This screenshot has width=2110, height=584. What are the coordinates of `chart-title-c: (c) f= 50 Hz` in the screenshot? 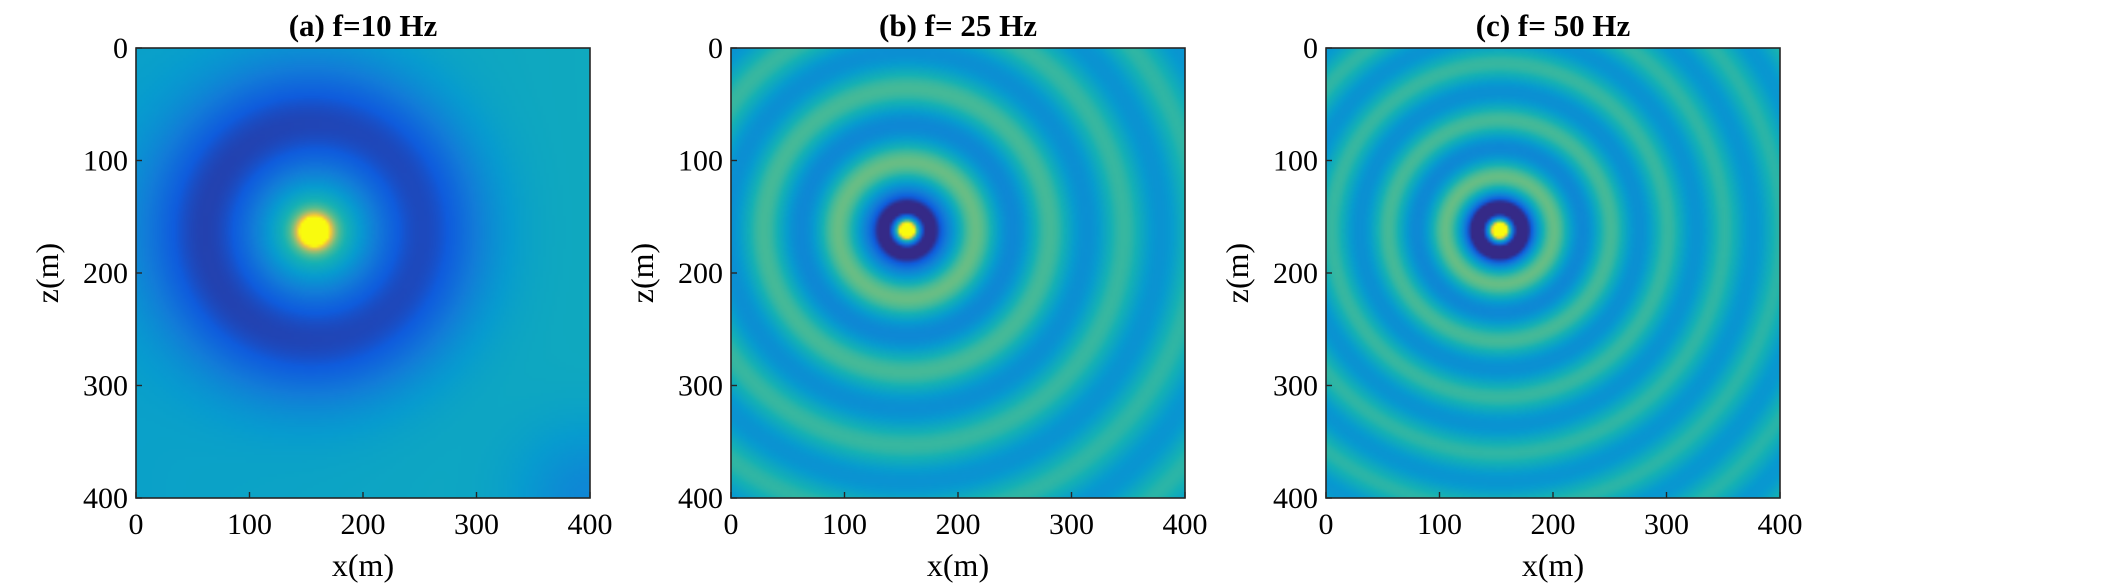 It's located at (1553, 25).